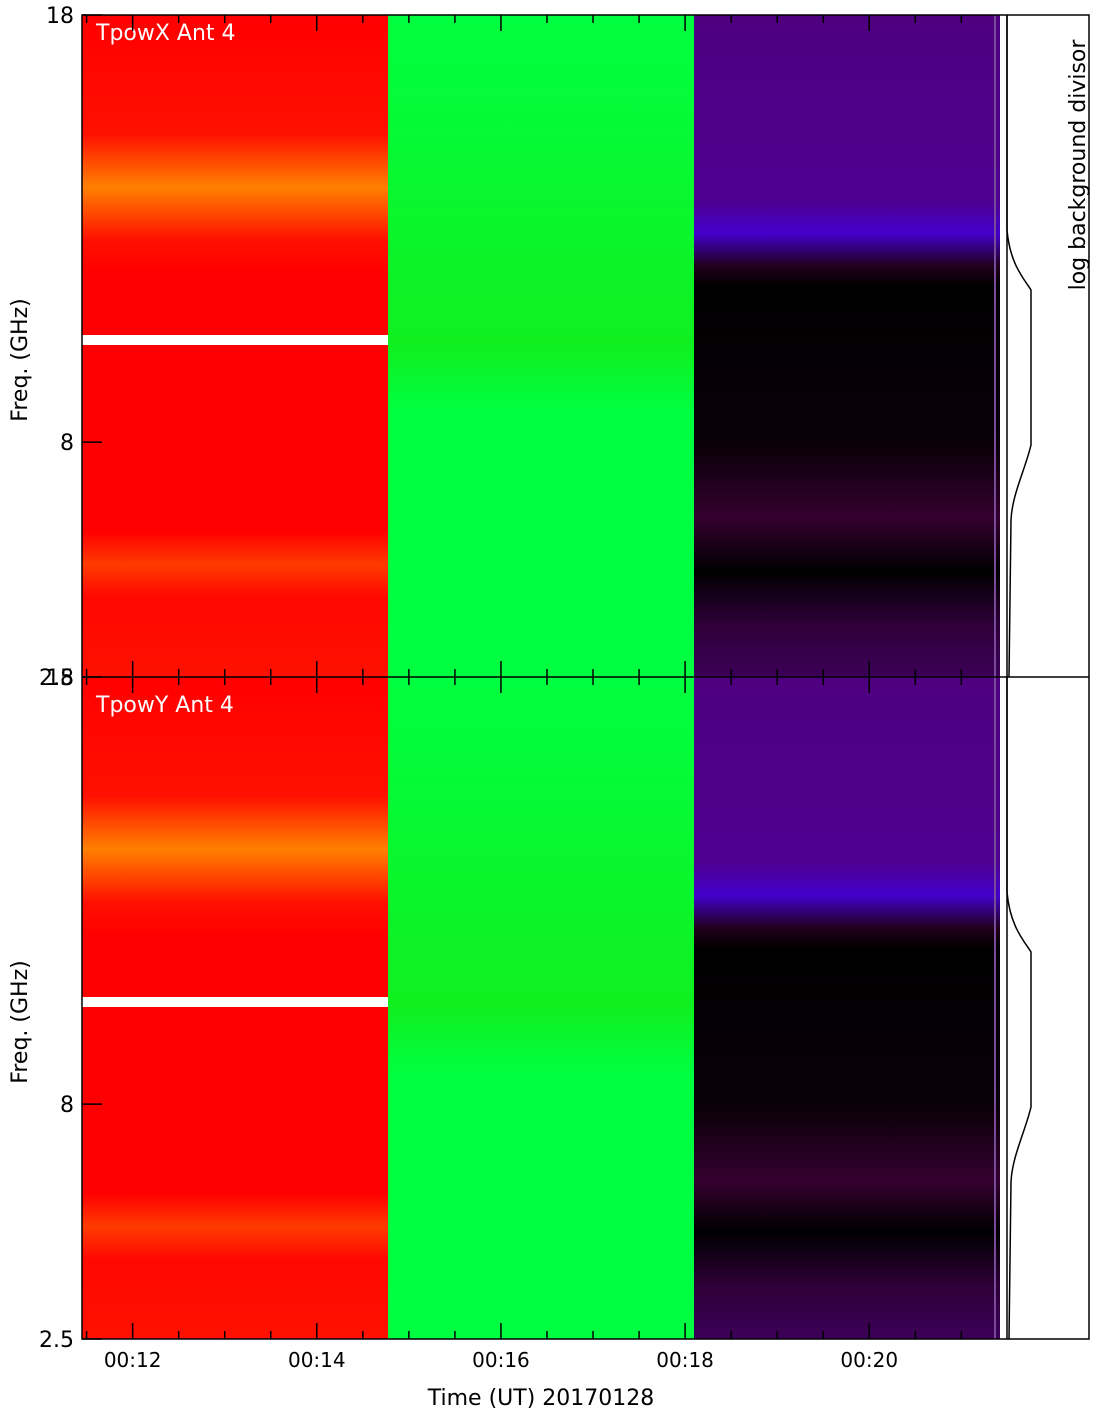 The height and width of the screenshot is (1410, 1106). Describe the element at coordinates (165, 33) in the screenshot. I see `panel-title: TpowX Ant 4` at that location.